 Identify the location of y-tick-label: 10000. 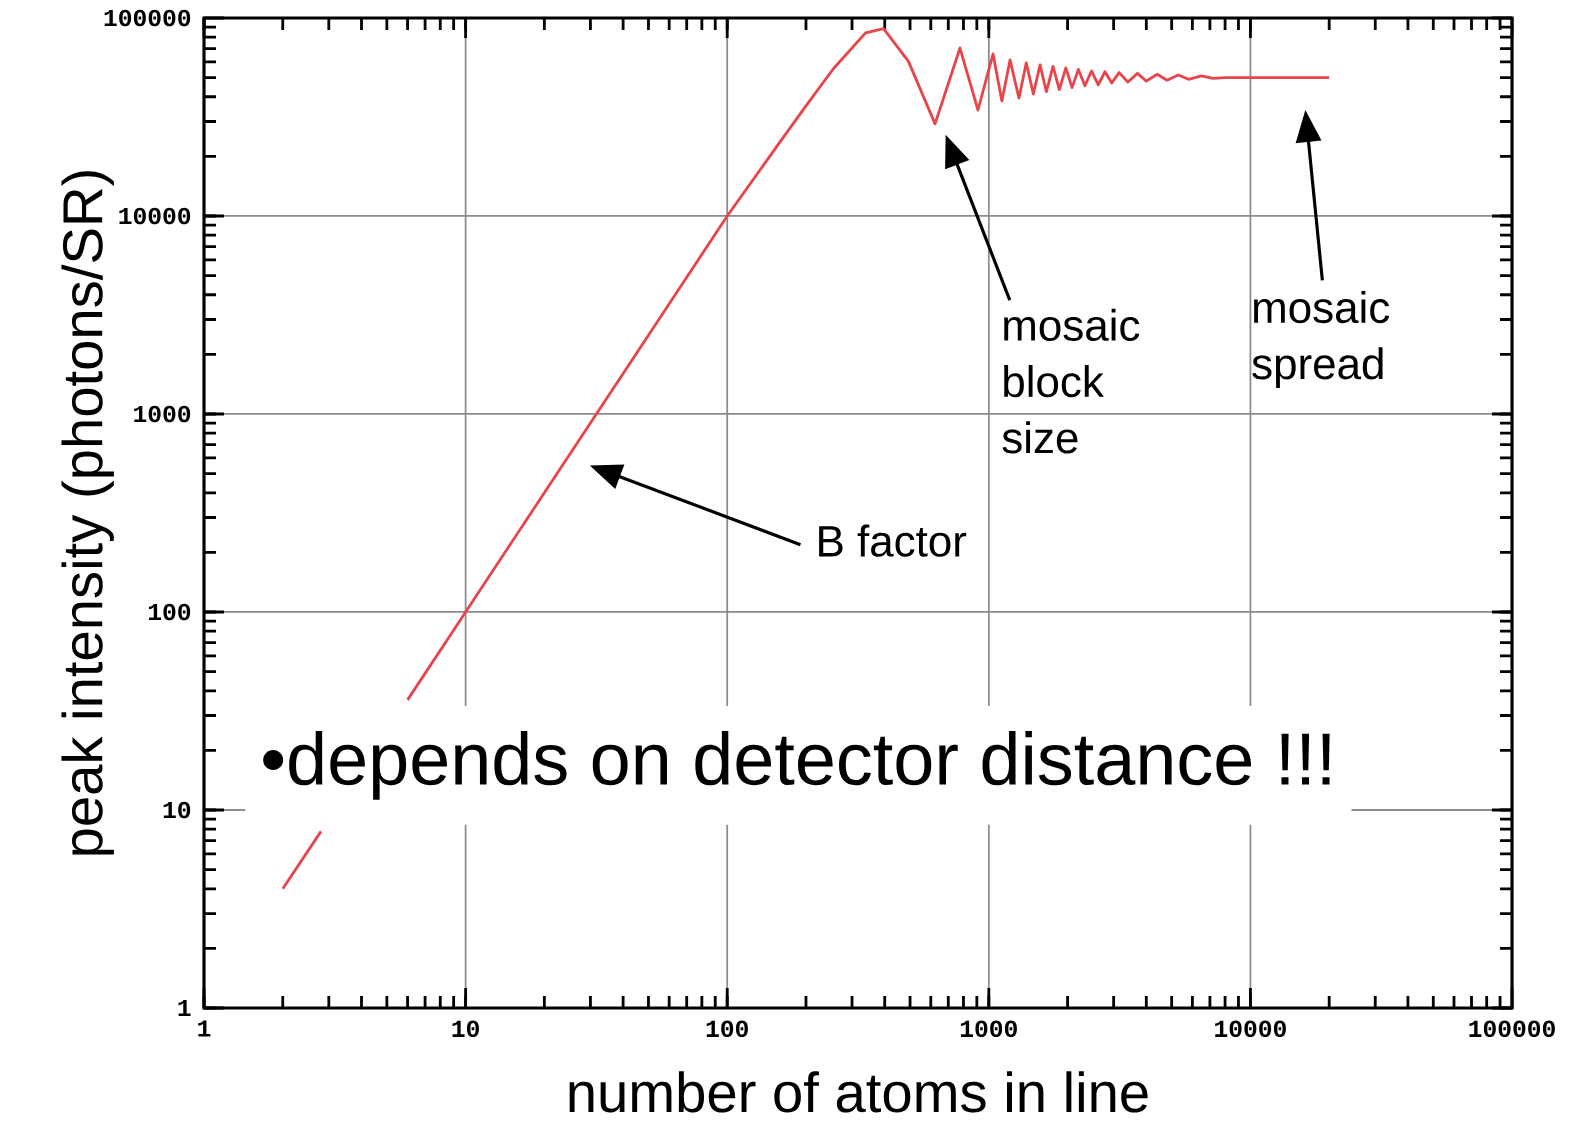
(155, 216).